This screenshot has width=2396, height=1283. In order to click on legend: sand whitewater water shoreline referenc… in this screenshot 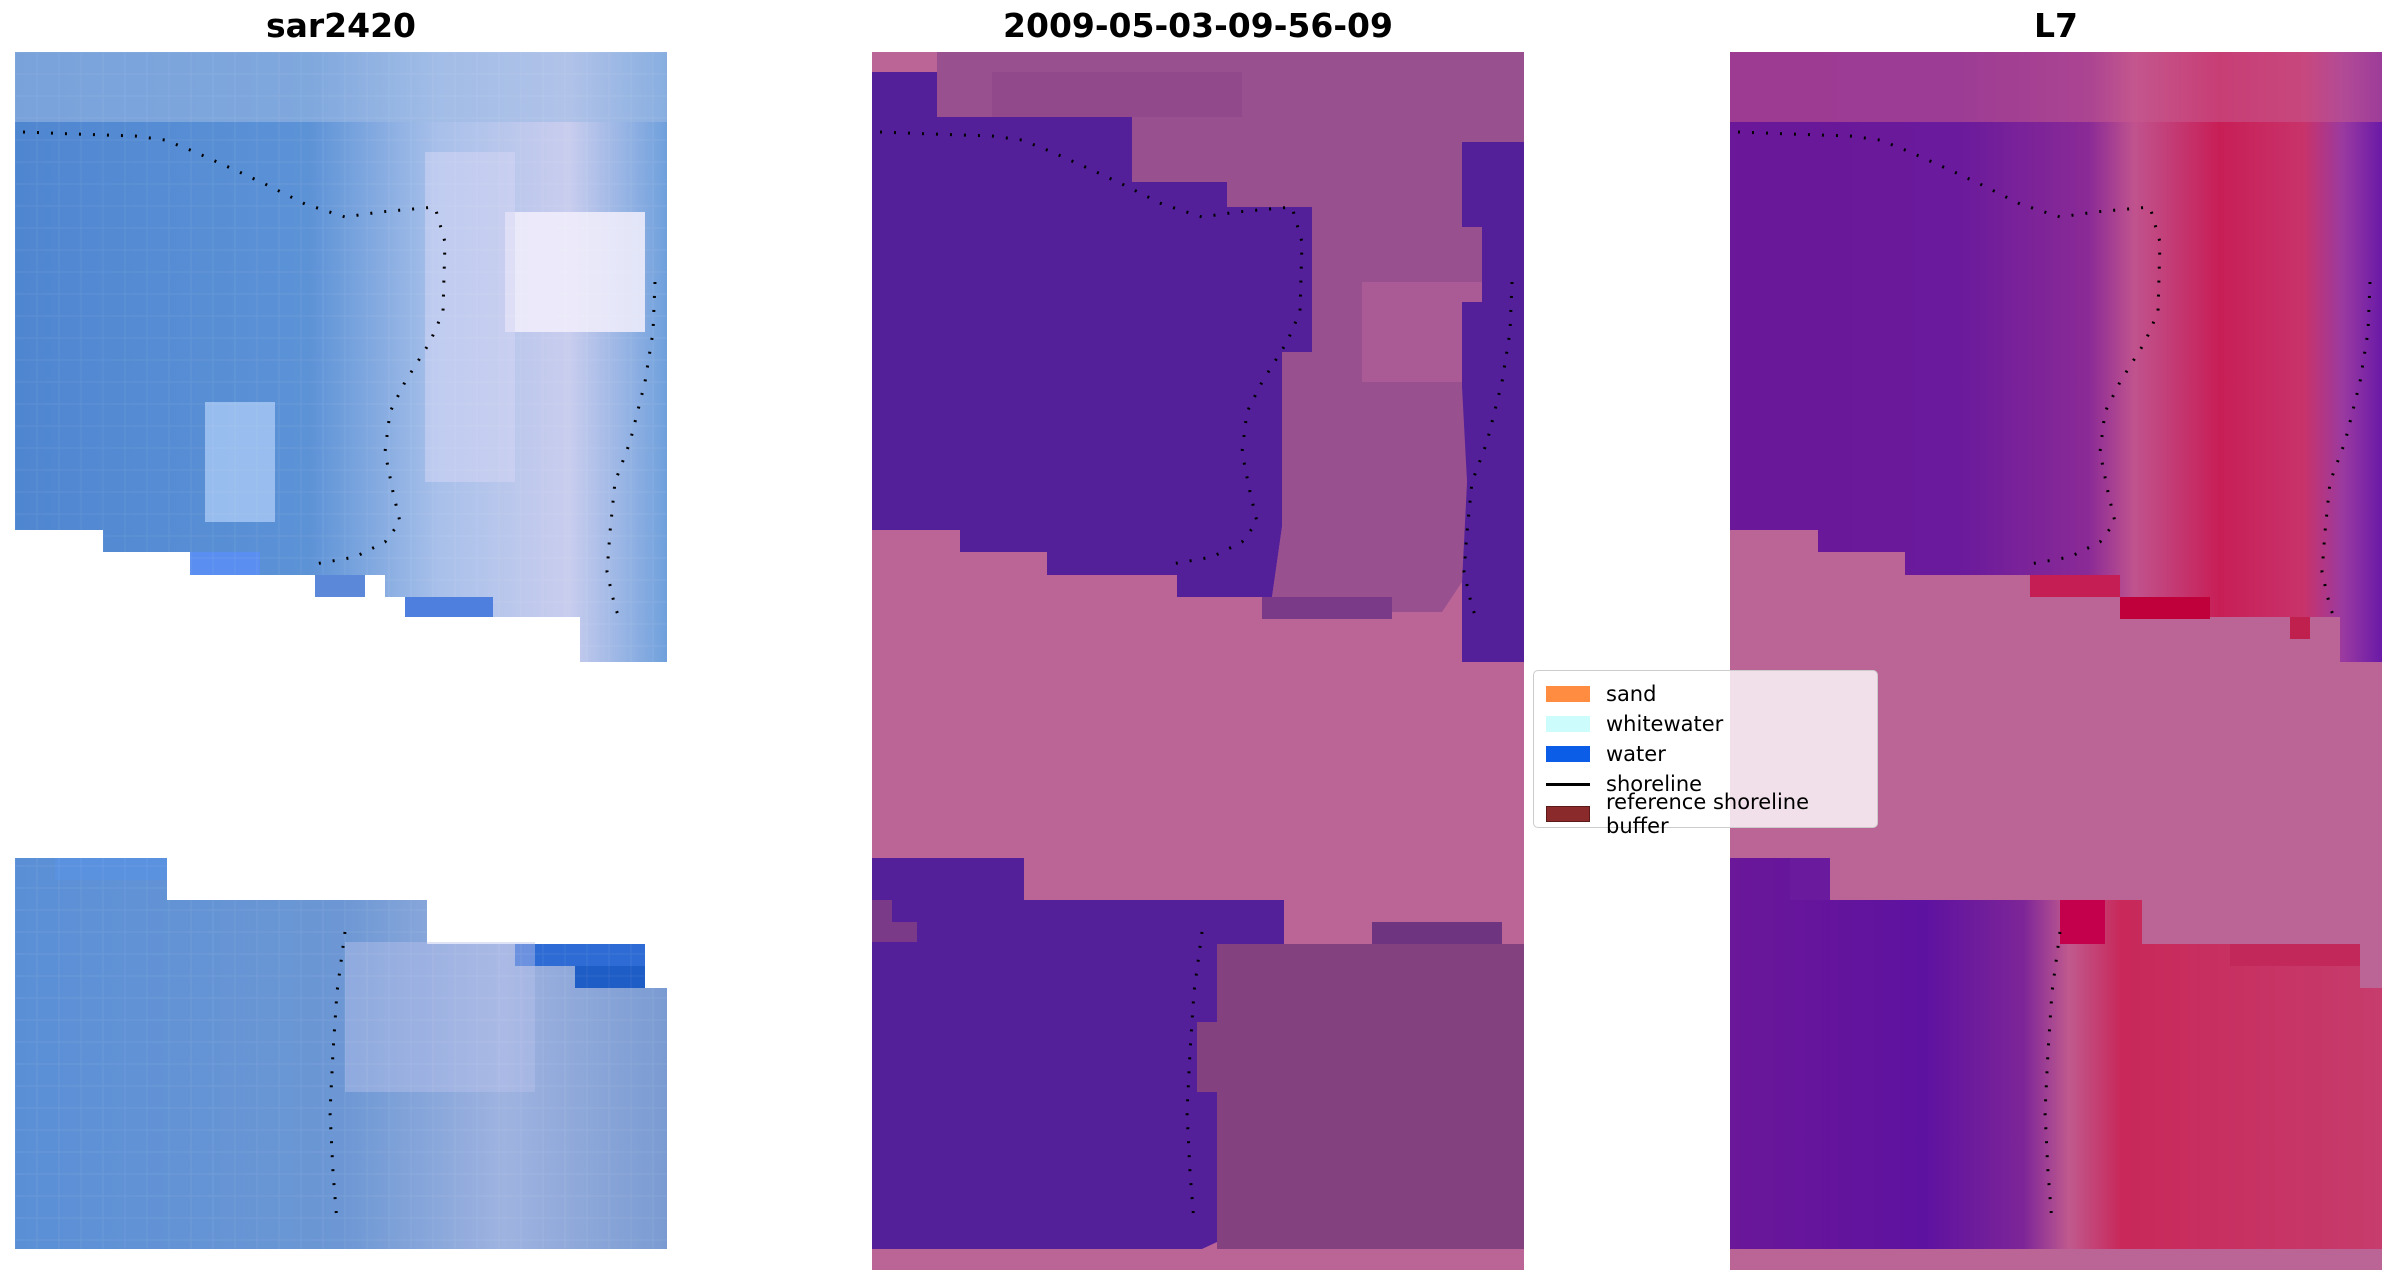, I will do `click(1705, 754)`.